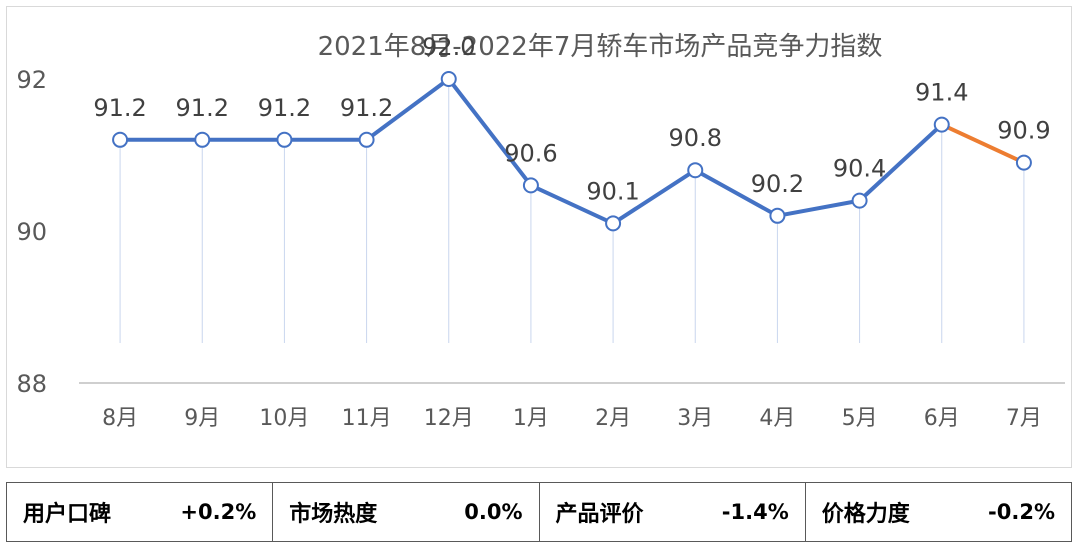  Describe the element at coordinates (531, 418) in the screenshot. I see `x-tick-label: 1月` at that location.